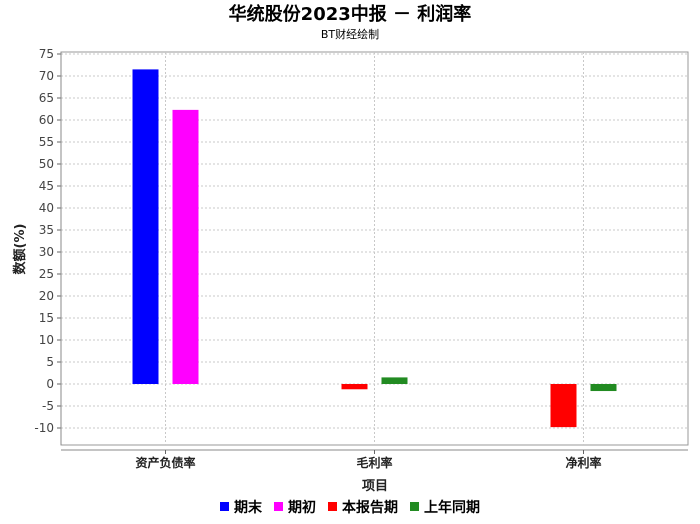 The height and width of the screenshot is (524, 700). Describe the element at coordinates (44, 428) in the screenshot. I see `y-tick-label: -10` at that location.